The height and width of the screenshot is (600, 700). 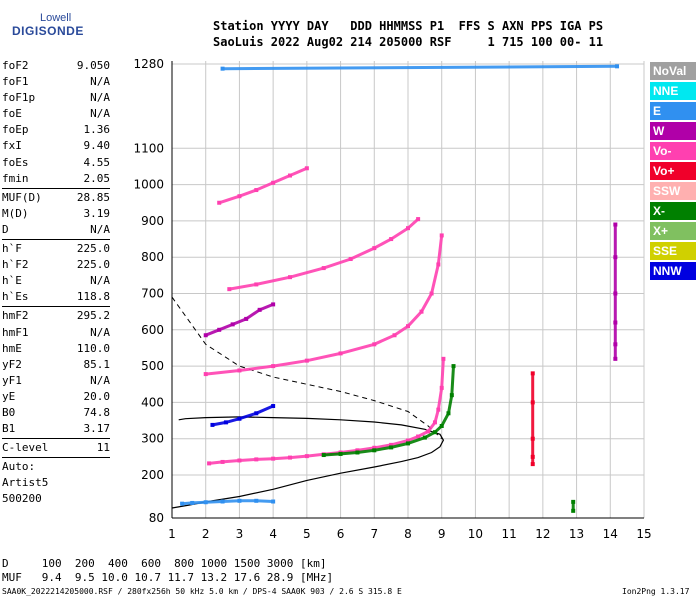 I want to click on x-tick-label: 12, so click(x=542, y=534).